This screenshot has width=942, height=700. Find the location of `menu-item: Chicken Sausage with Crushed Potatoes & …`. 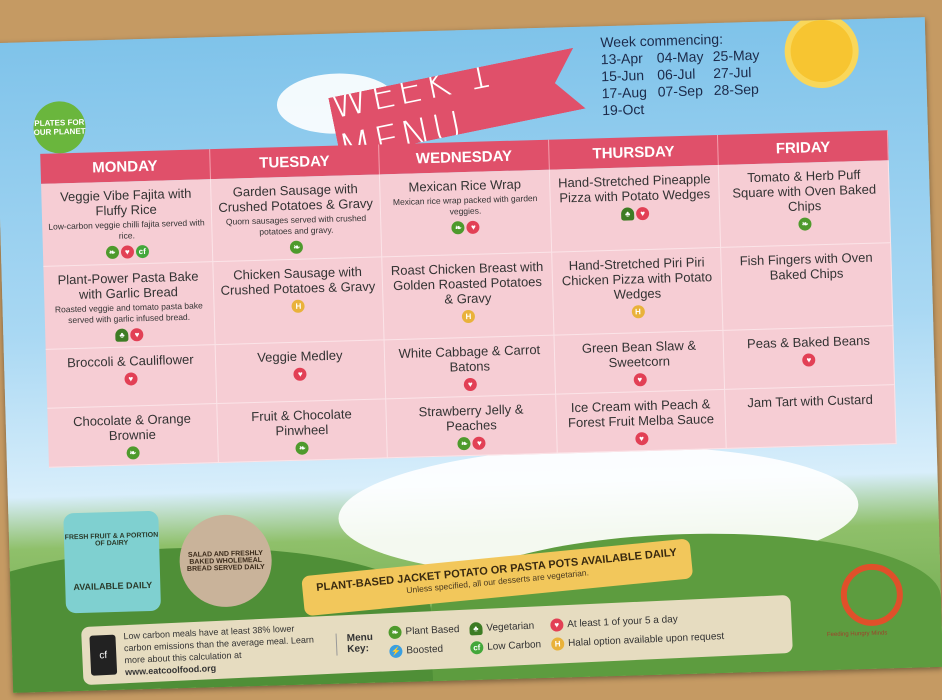

menu-item: Chicken Sausage with Crushed Potatoes & … is located at coordinates (298, 301).